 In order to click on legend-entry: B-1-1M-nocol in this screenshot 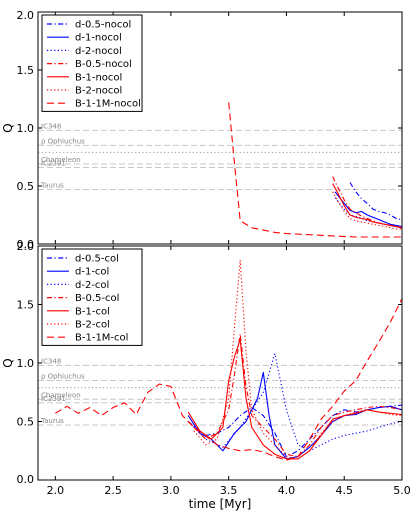, I will do `click(108, 104)`.